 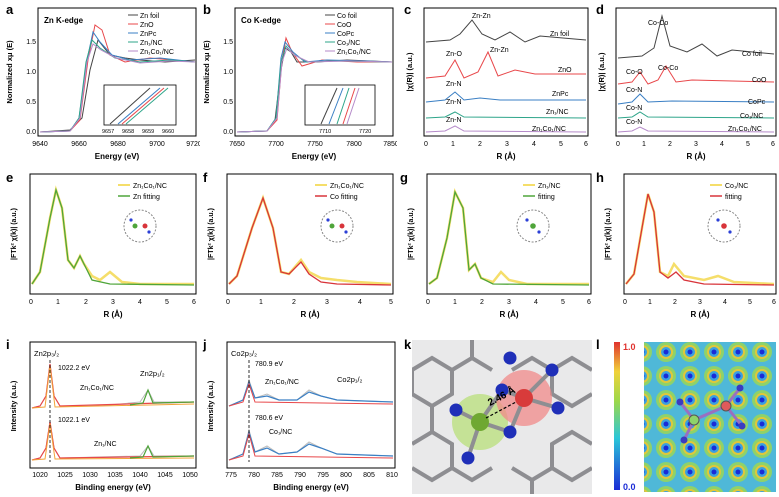 I want to click on x-axis-label: Binding energy (eV), so click(x=113, y=487).